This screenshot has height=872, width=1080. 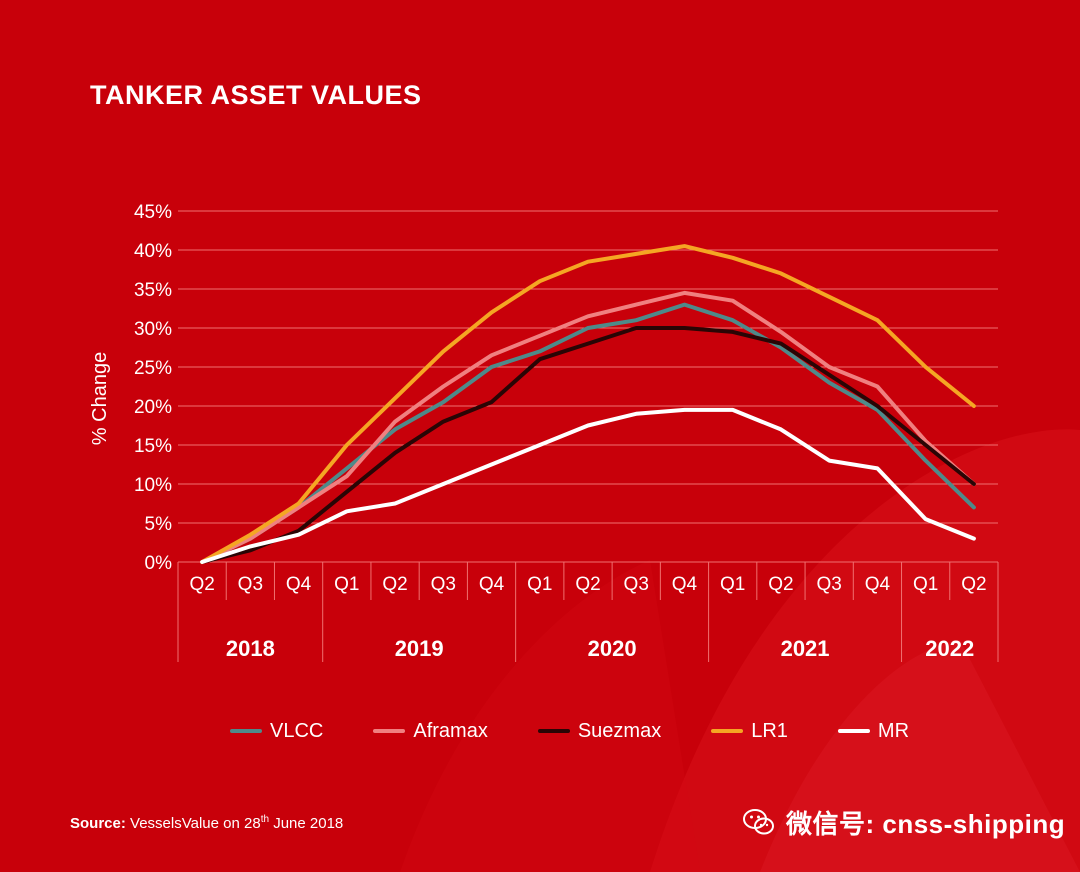 I want to click on legend-label-mr: MR, so click(x=893, y=730).